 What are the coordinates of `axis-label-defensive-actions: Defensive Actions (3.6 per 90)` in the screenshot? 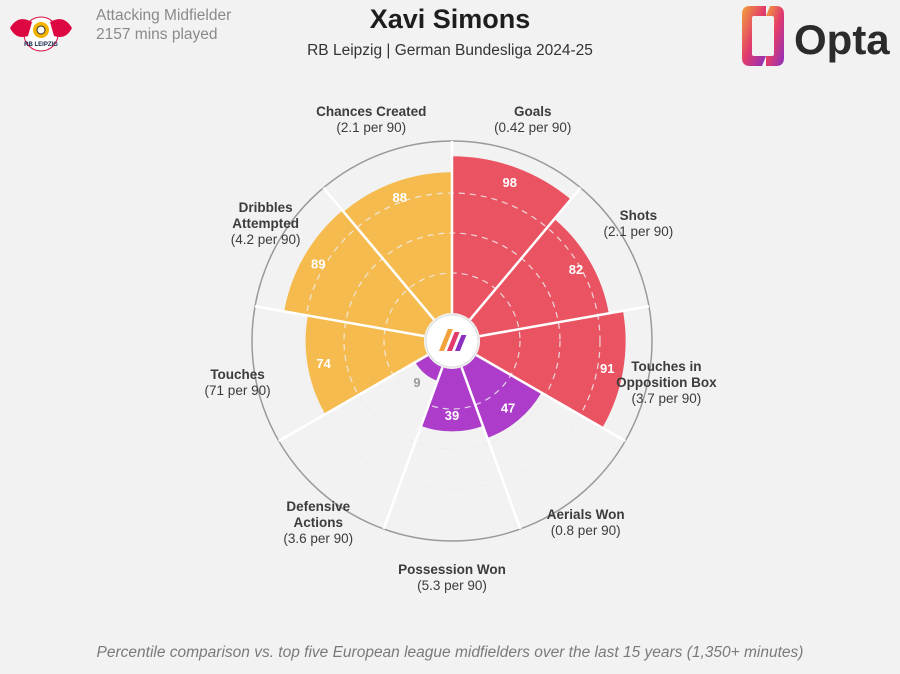 It's located at (318, 522).